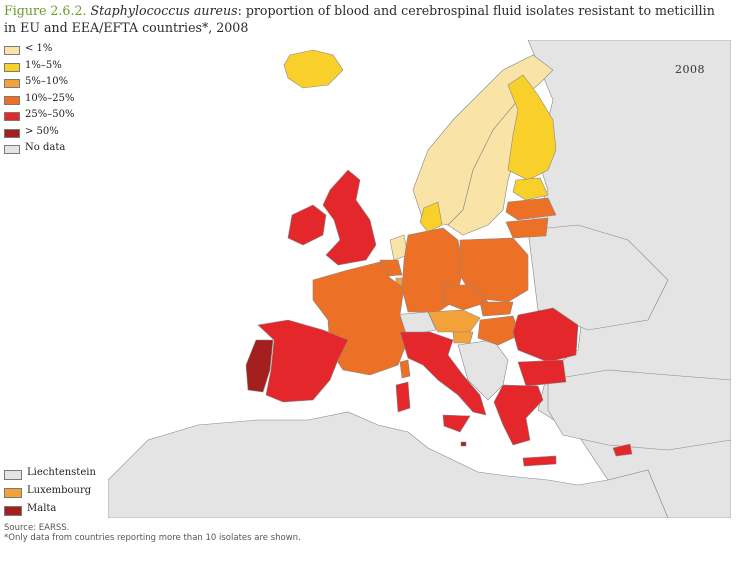 Image resolution: width=738 pixels, height=561 pixels. Describe the element at coordinates (463, 337) in the screenshot. I see `country-slovenia` at that location.